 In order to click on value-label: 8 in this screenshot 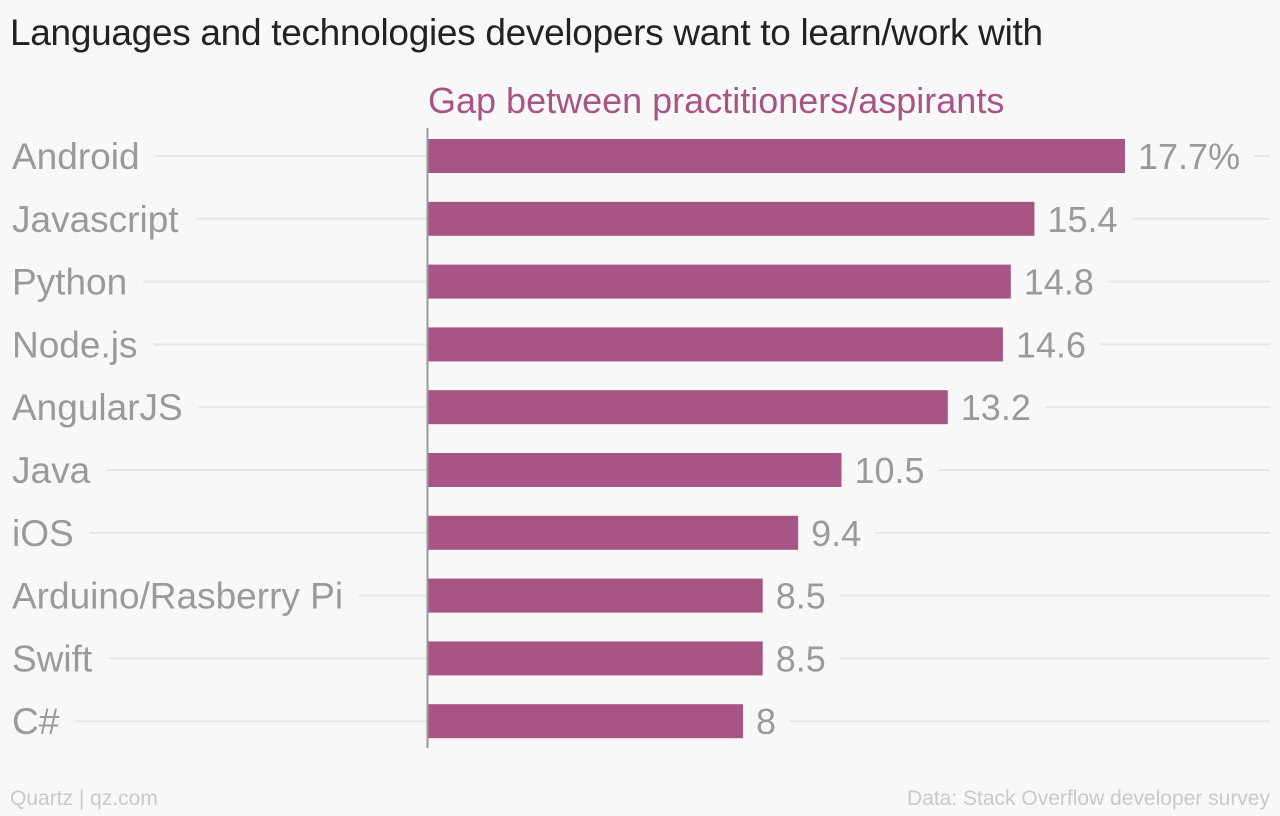, I will do `click(766, 721)`.